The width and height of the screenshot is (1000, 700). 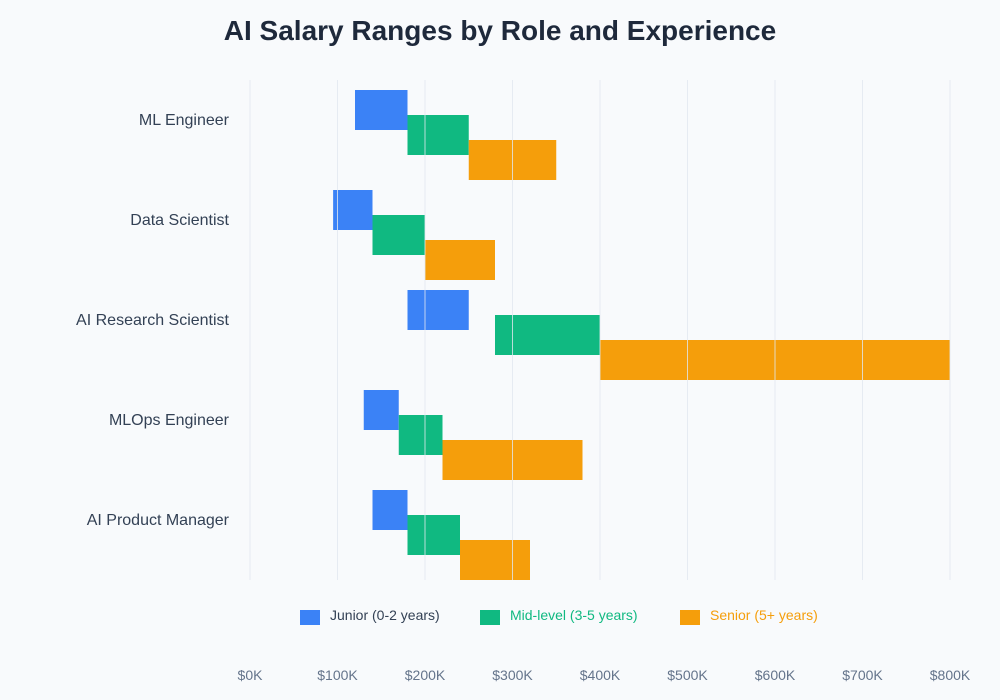 What do you see at coordinates (158, 520) in the screenshot?
I see `category-label: AI Product Manager` at bounding box center [158, 520].